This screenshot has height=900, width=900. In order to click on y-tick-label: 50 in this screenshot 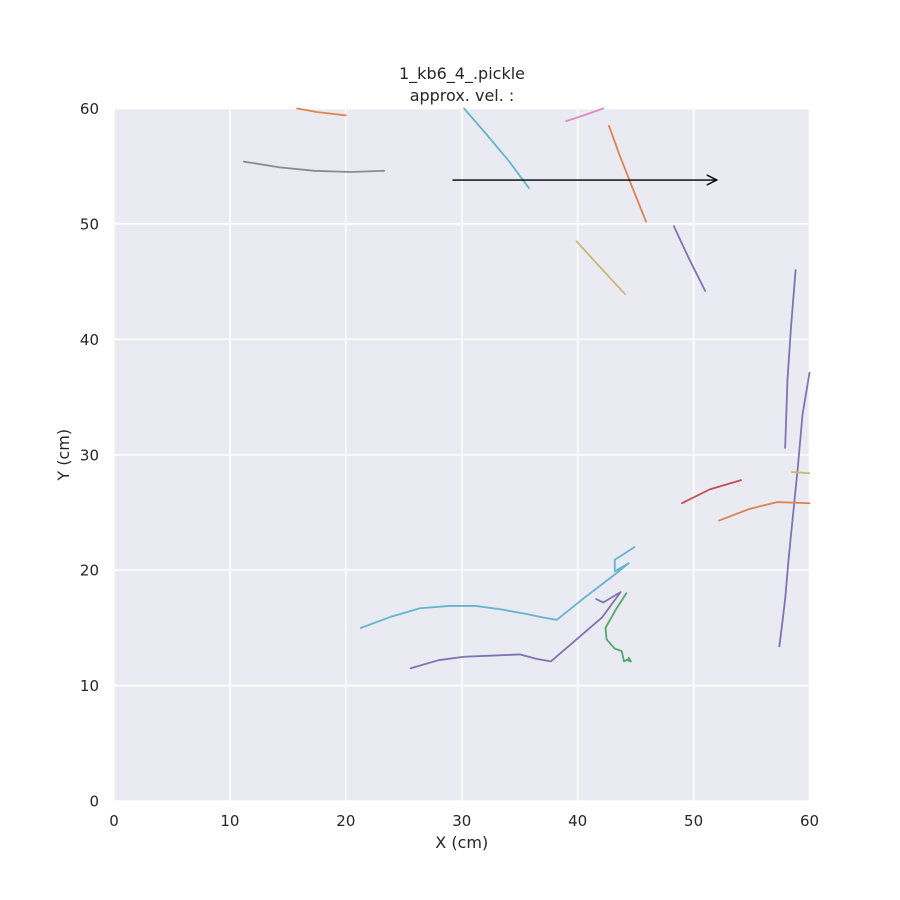, I will do `click(89, 224)`.